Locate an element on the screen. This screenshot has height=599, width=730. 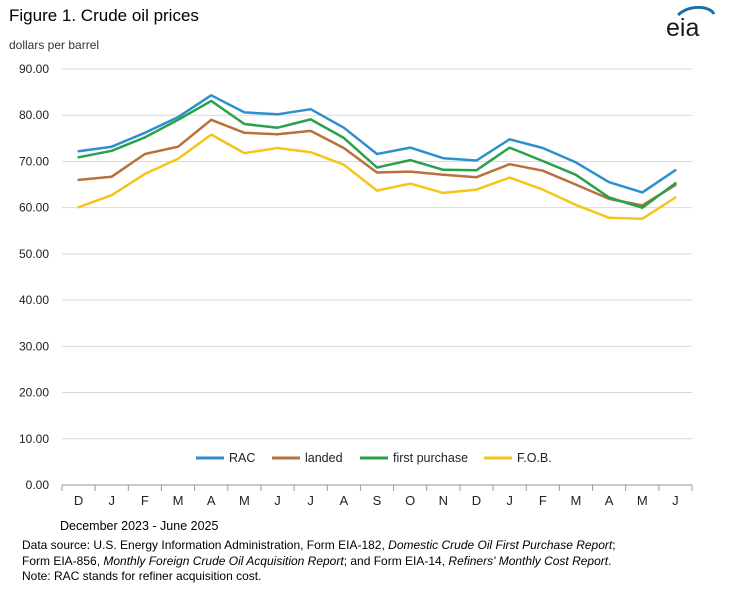
series-line-landed is located at coordinates (377, 162).